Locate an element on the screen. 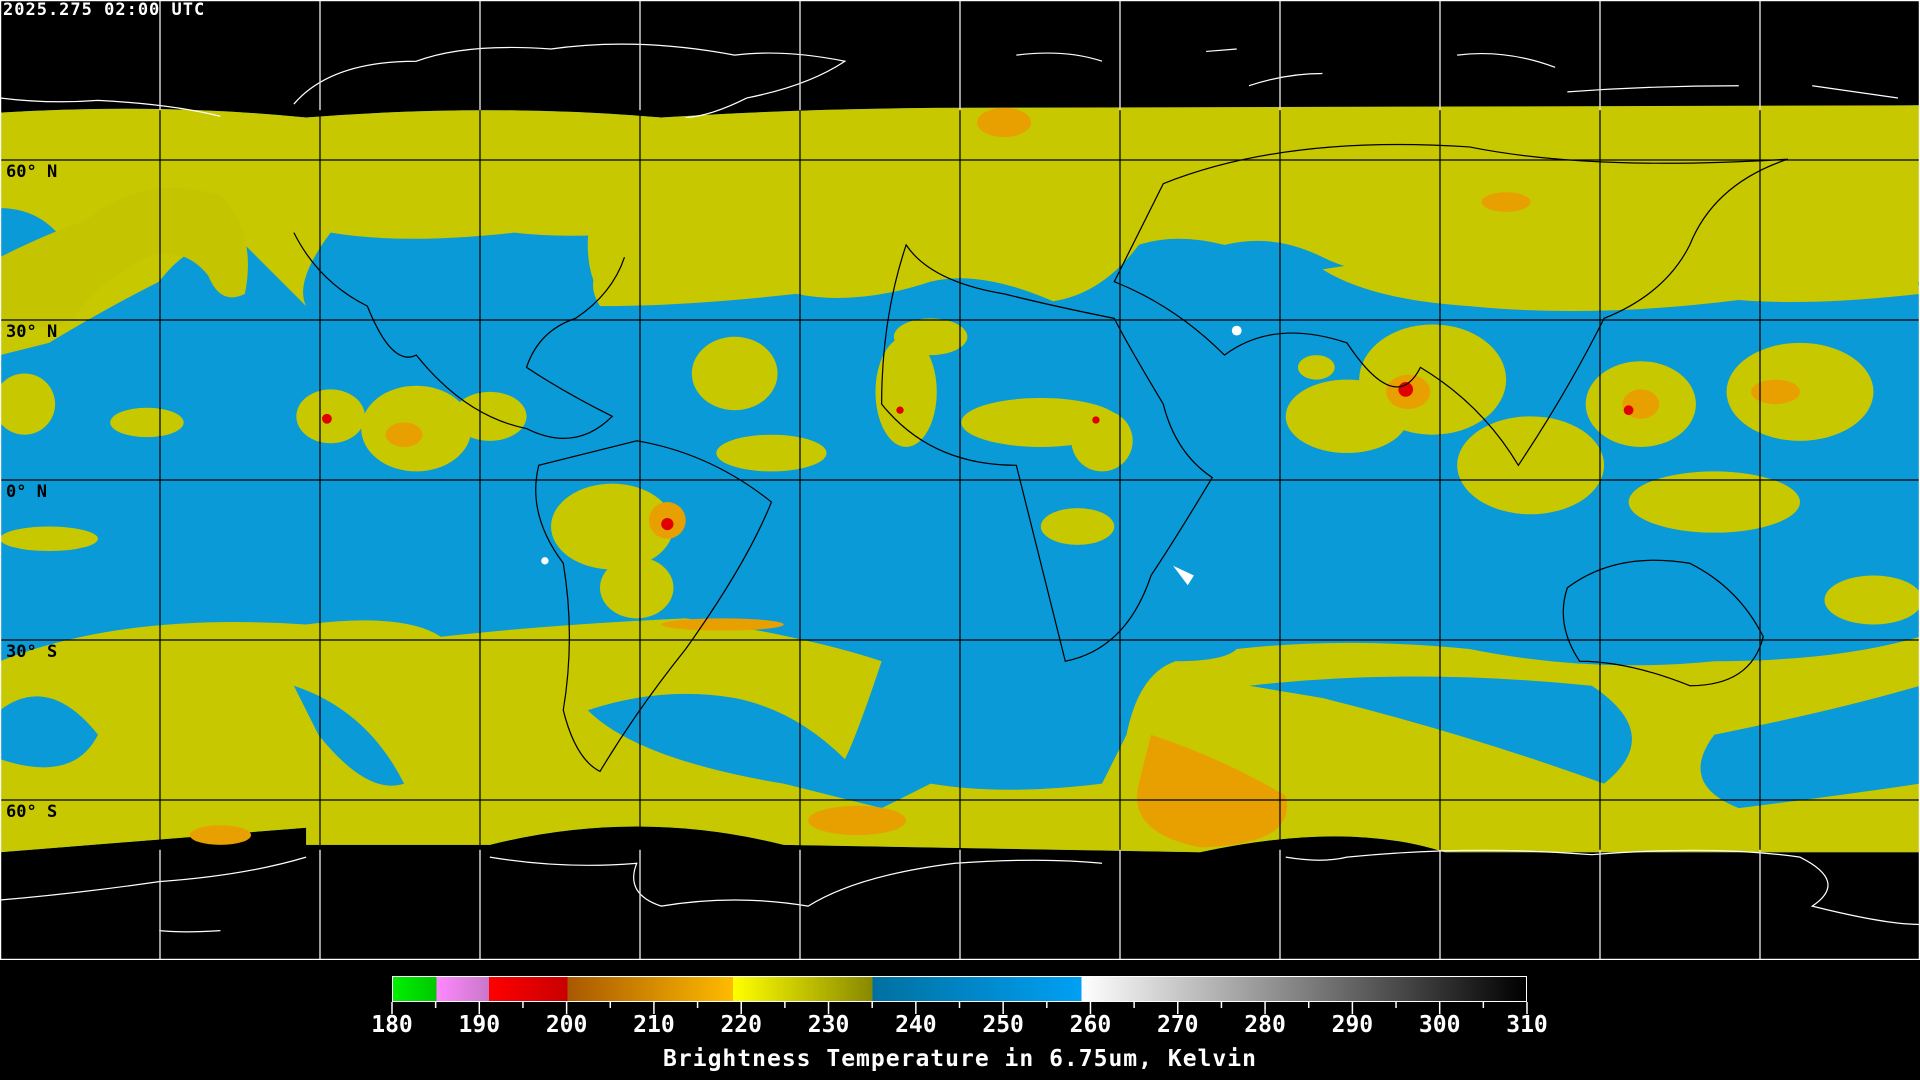 The width and height of the screenshot is (1920, 1080). colorbar-tick-label: 290 is located at coordinates (1352, 1025).